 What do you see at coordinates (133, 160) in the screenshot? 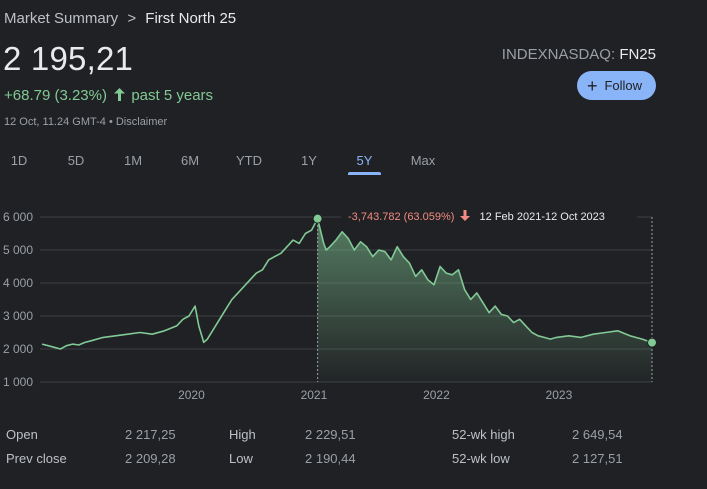
I see `tab-1m: 1M` at bounding box center [133, 160].